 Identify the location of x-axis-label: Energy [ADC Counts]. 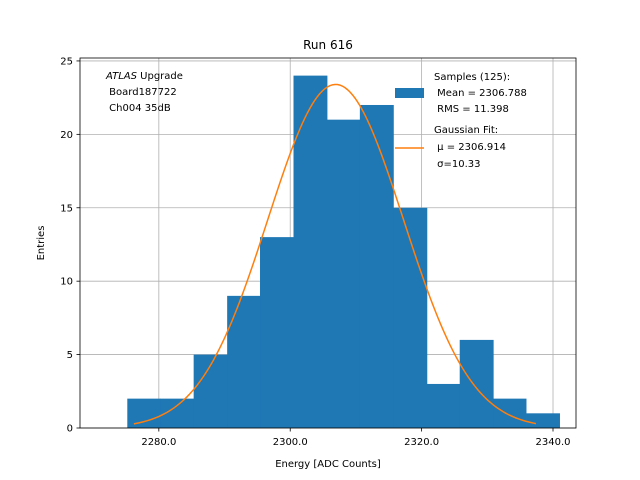
(328, 464).